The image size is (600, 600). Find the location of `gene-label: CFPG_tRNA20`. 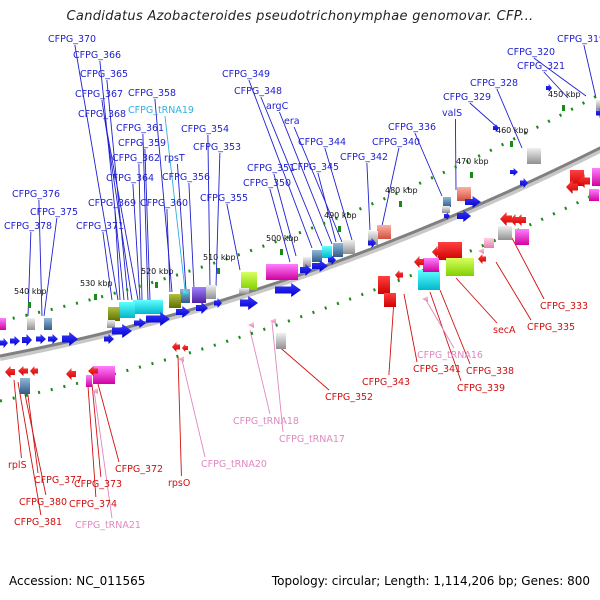

gene-label: CFPG_tRNA20 is located at coordinates (234, 464).